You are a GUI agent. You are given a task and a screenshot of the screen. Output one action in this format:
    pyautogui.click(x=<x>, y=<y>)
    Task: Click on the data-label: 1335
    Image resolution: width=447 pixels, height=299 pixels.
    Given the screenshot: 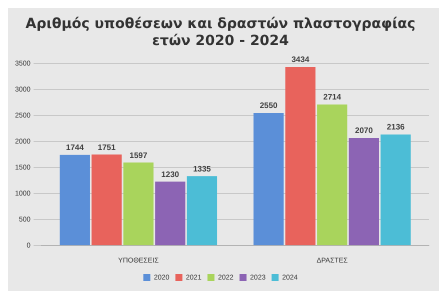 What is the action you would take?
    pyautogui.click(x=202, y=169)
    